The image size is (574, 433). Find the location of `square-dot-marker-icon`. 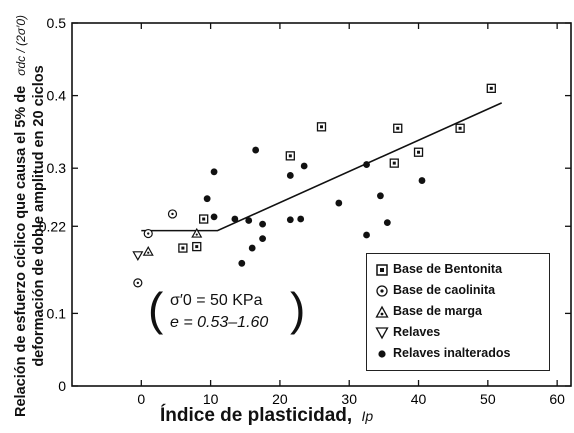

square-dot-marker-icon is located at coordinates (382, 269).